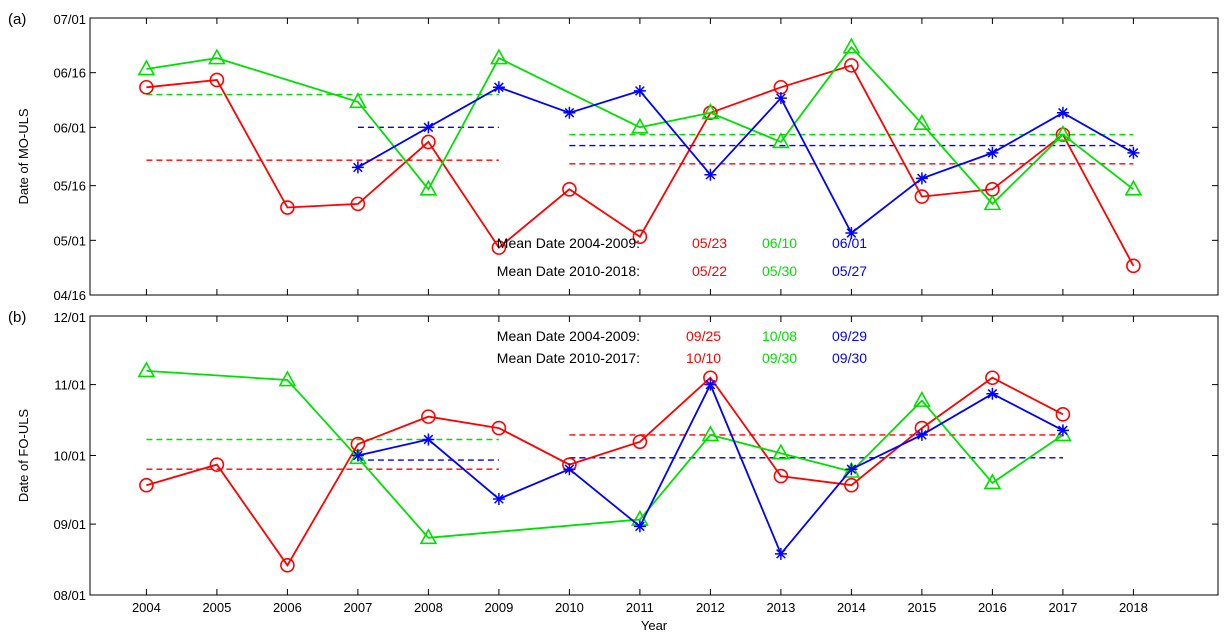 The height and width of the screenshot is (642, 1230). I want to click on annotation-value: 05/27, so click(849, 271).